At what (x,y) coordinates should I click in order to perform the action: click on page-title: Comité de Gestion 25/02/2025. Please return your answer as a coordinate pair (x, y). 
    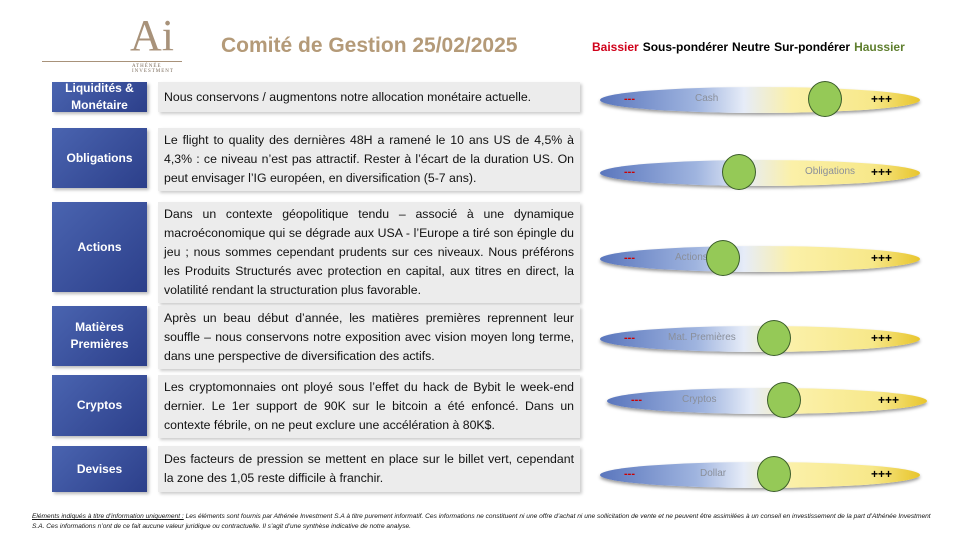
    Looking at the image, I should click on (369, 45).